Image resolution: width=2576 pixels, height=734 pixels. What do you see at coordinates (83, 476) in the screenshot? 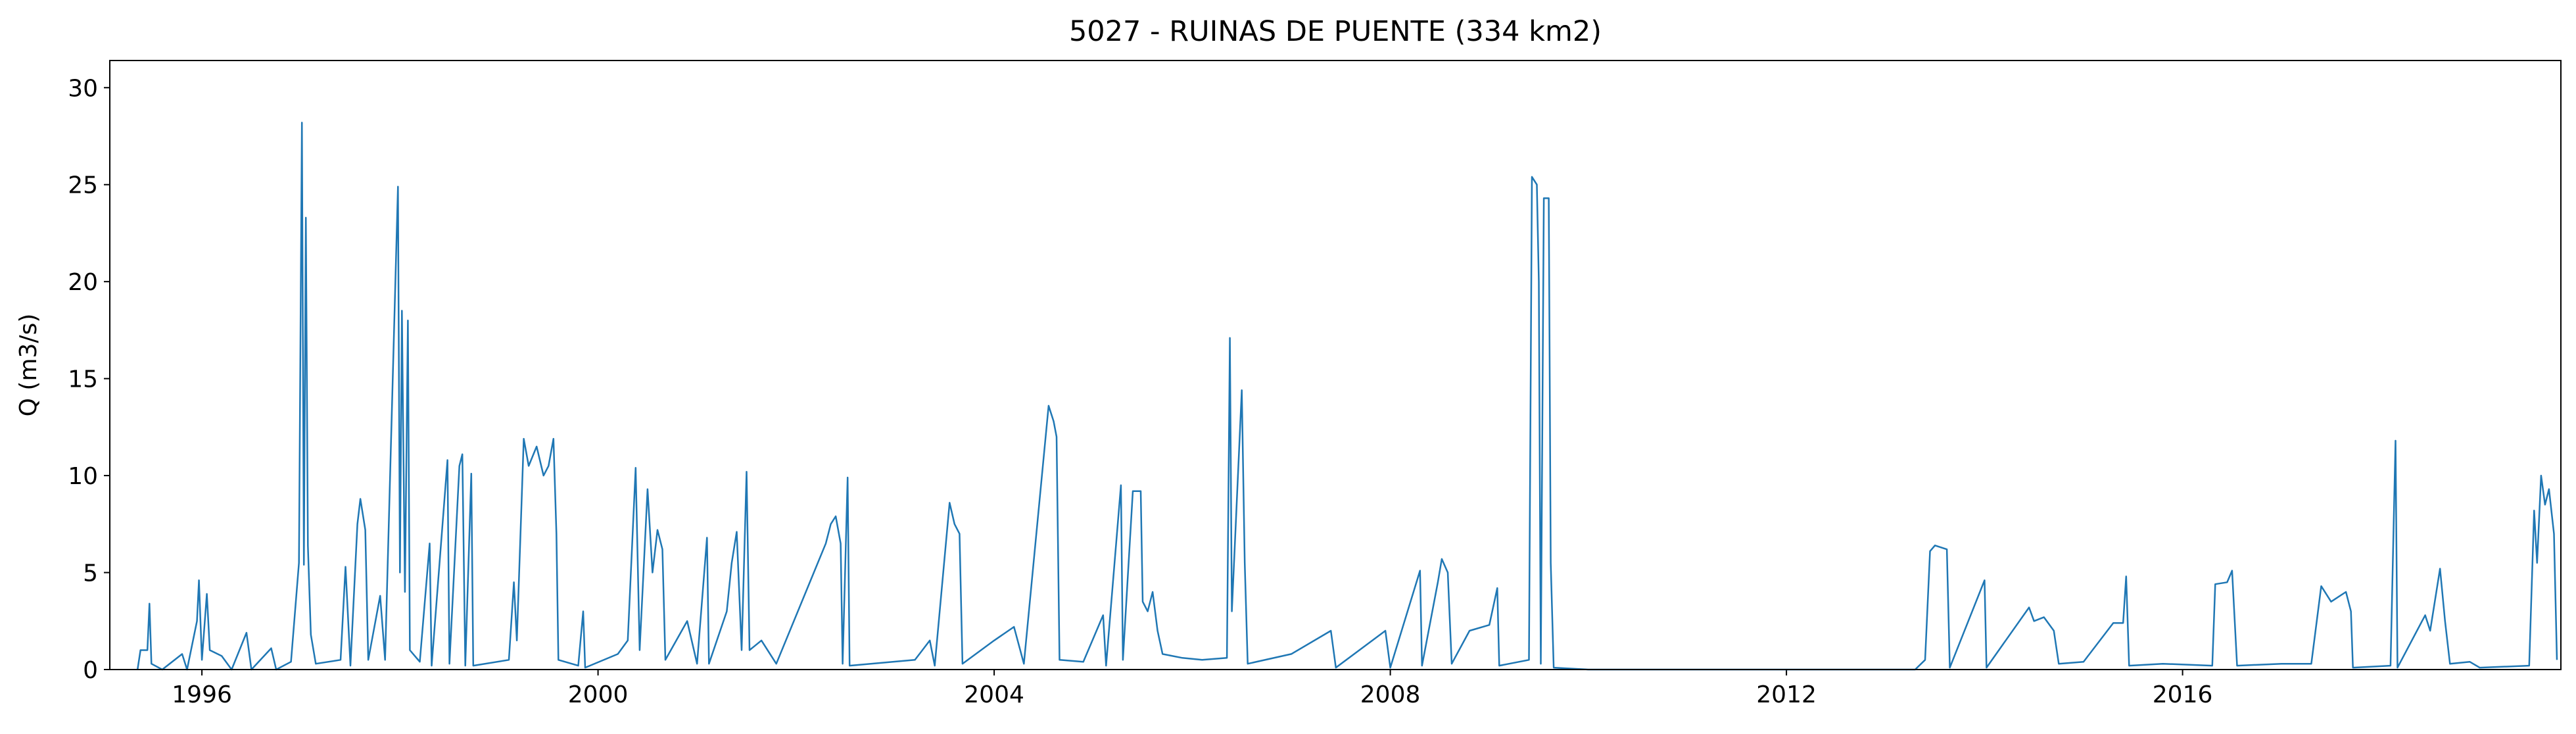
I see `y-tick-label: 10` at bounding box center [83, 476].